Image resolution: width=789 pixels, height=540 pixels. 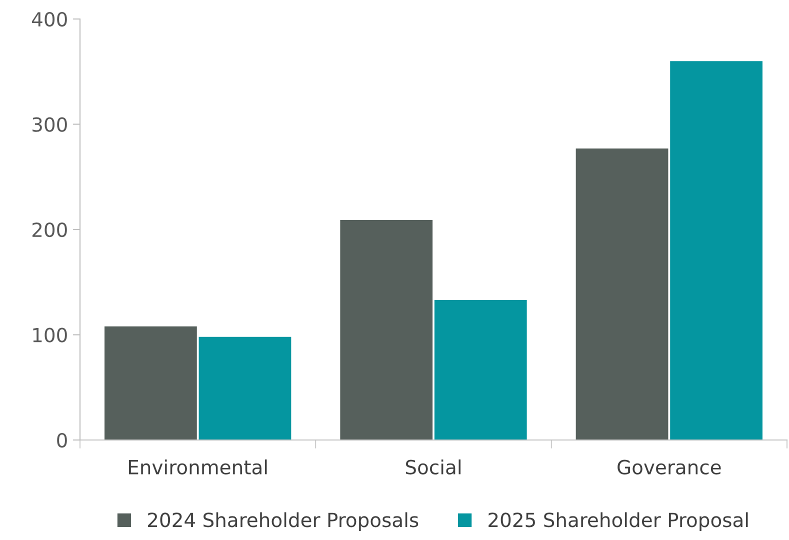 I want to click on y-tick-label: 400, so click(x=49, y=19).